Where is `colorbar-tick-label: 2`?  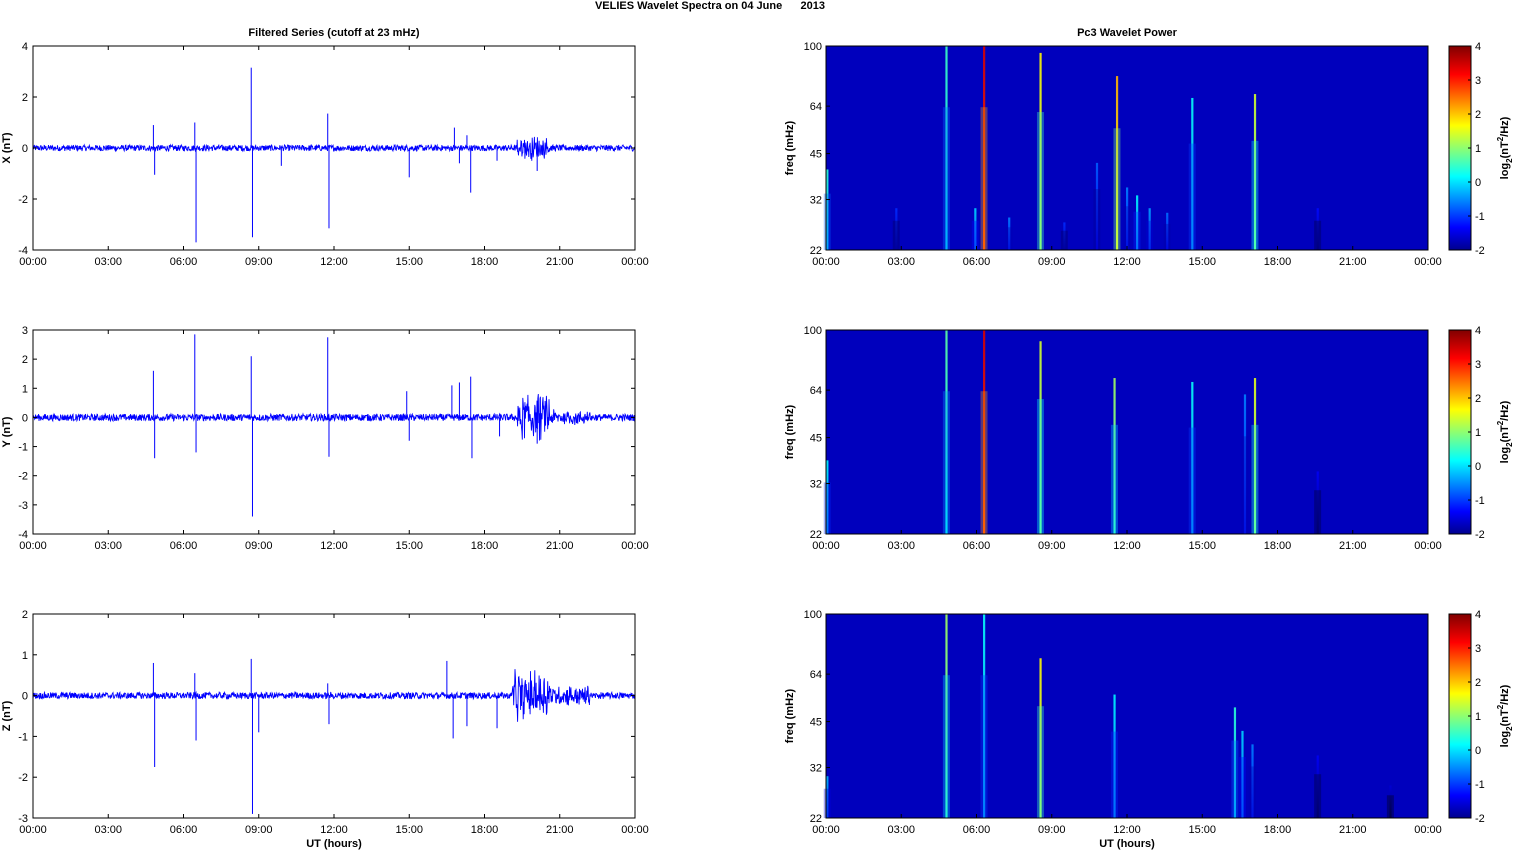 colorbar-tick-label: 2 is located at coordinates (1478, 683).